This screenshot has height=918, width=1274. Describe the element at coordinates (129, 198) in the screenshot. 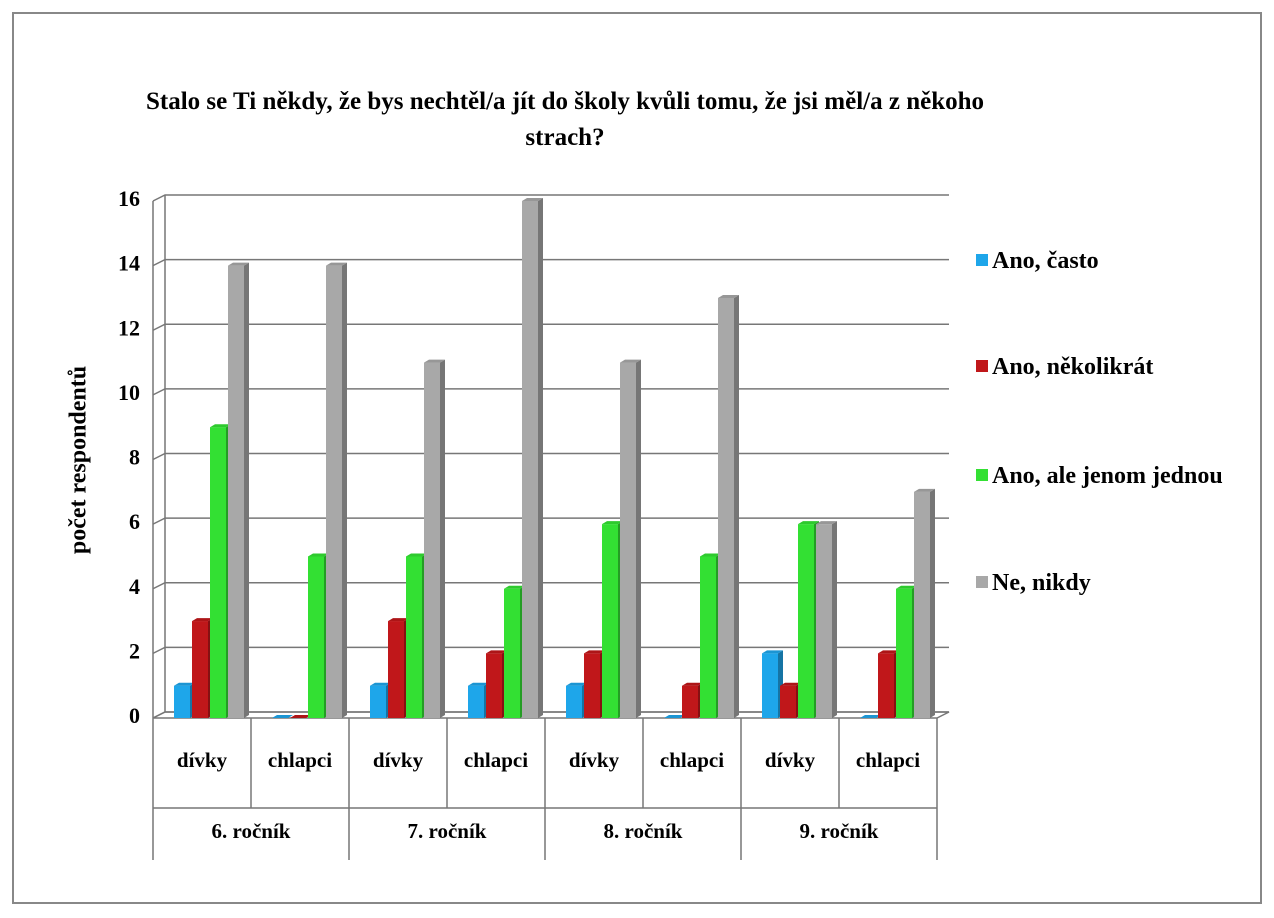

I see `y-tick-label: 16` at that location.